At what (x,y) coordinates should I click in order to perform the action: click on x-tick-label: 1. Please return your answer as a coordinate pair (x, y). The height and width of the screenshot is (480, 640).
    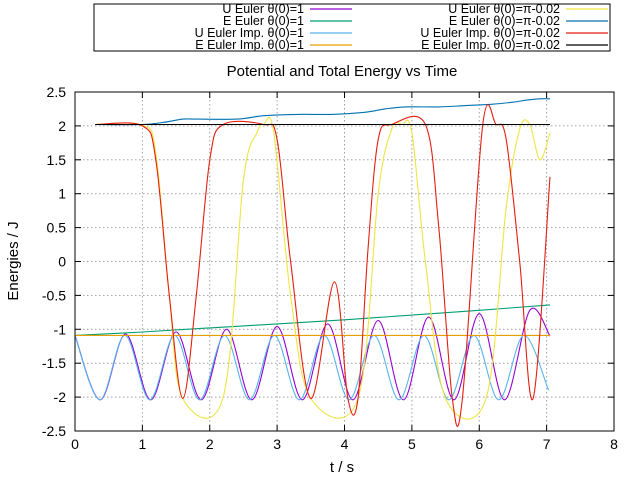
    Looking at the image, I should click on (142, 444).